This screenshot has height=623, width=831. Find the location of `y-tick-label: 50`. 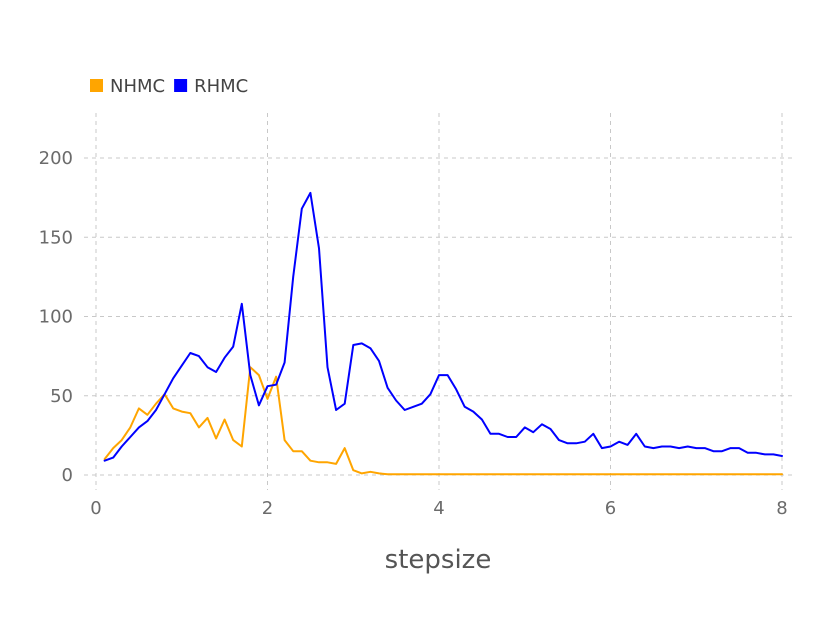

y-tick-label: 50 is located at coordinates (61, 396).